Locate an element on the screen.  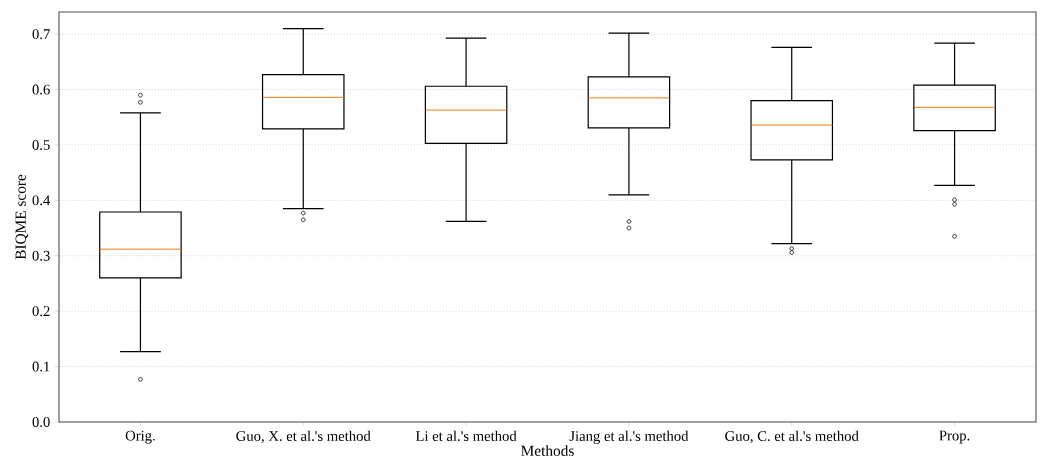
x-tick-label: Jiang et al.'s method is located at coordinates (629, 437).